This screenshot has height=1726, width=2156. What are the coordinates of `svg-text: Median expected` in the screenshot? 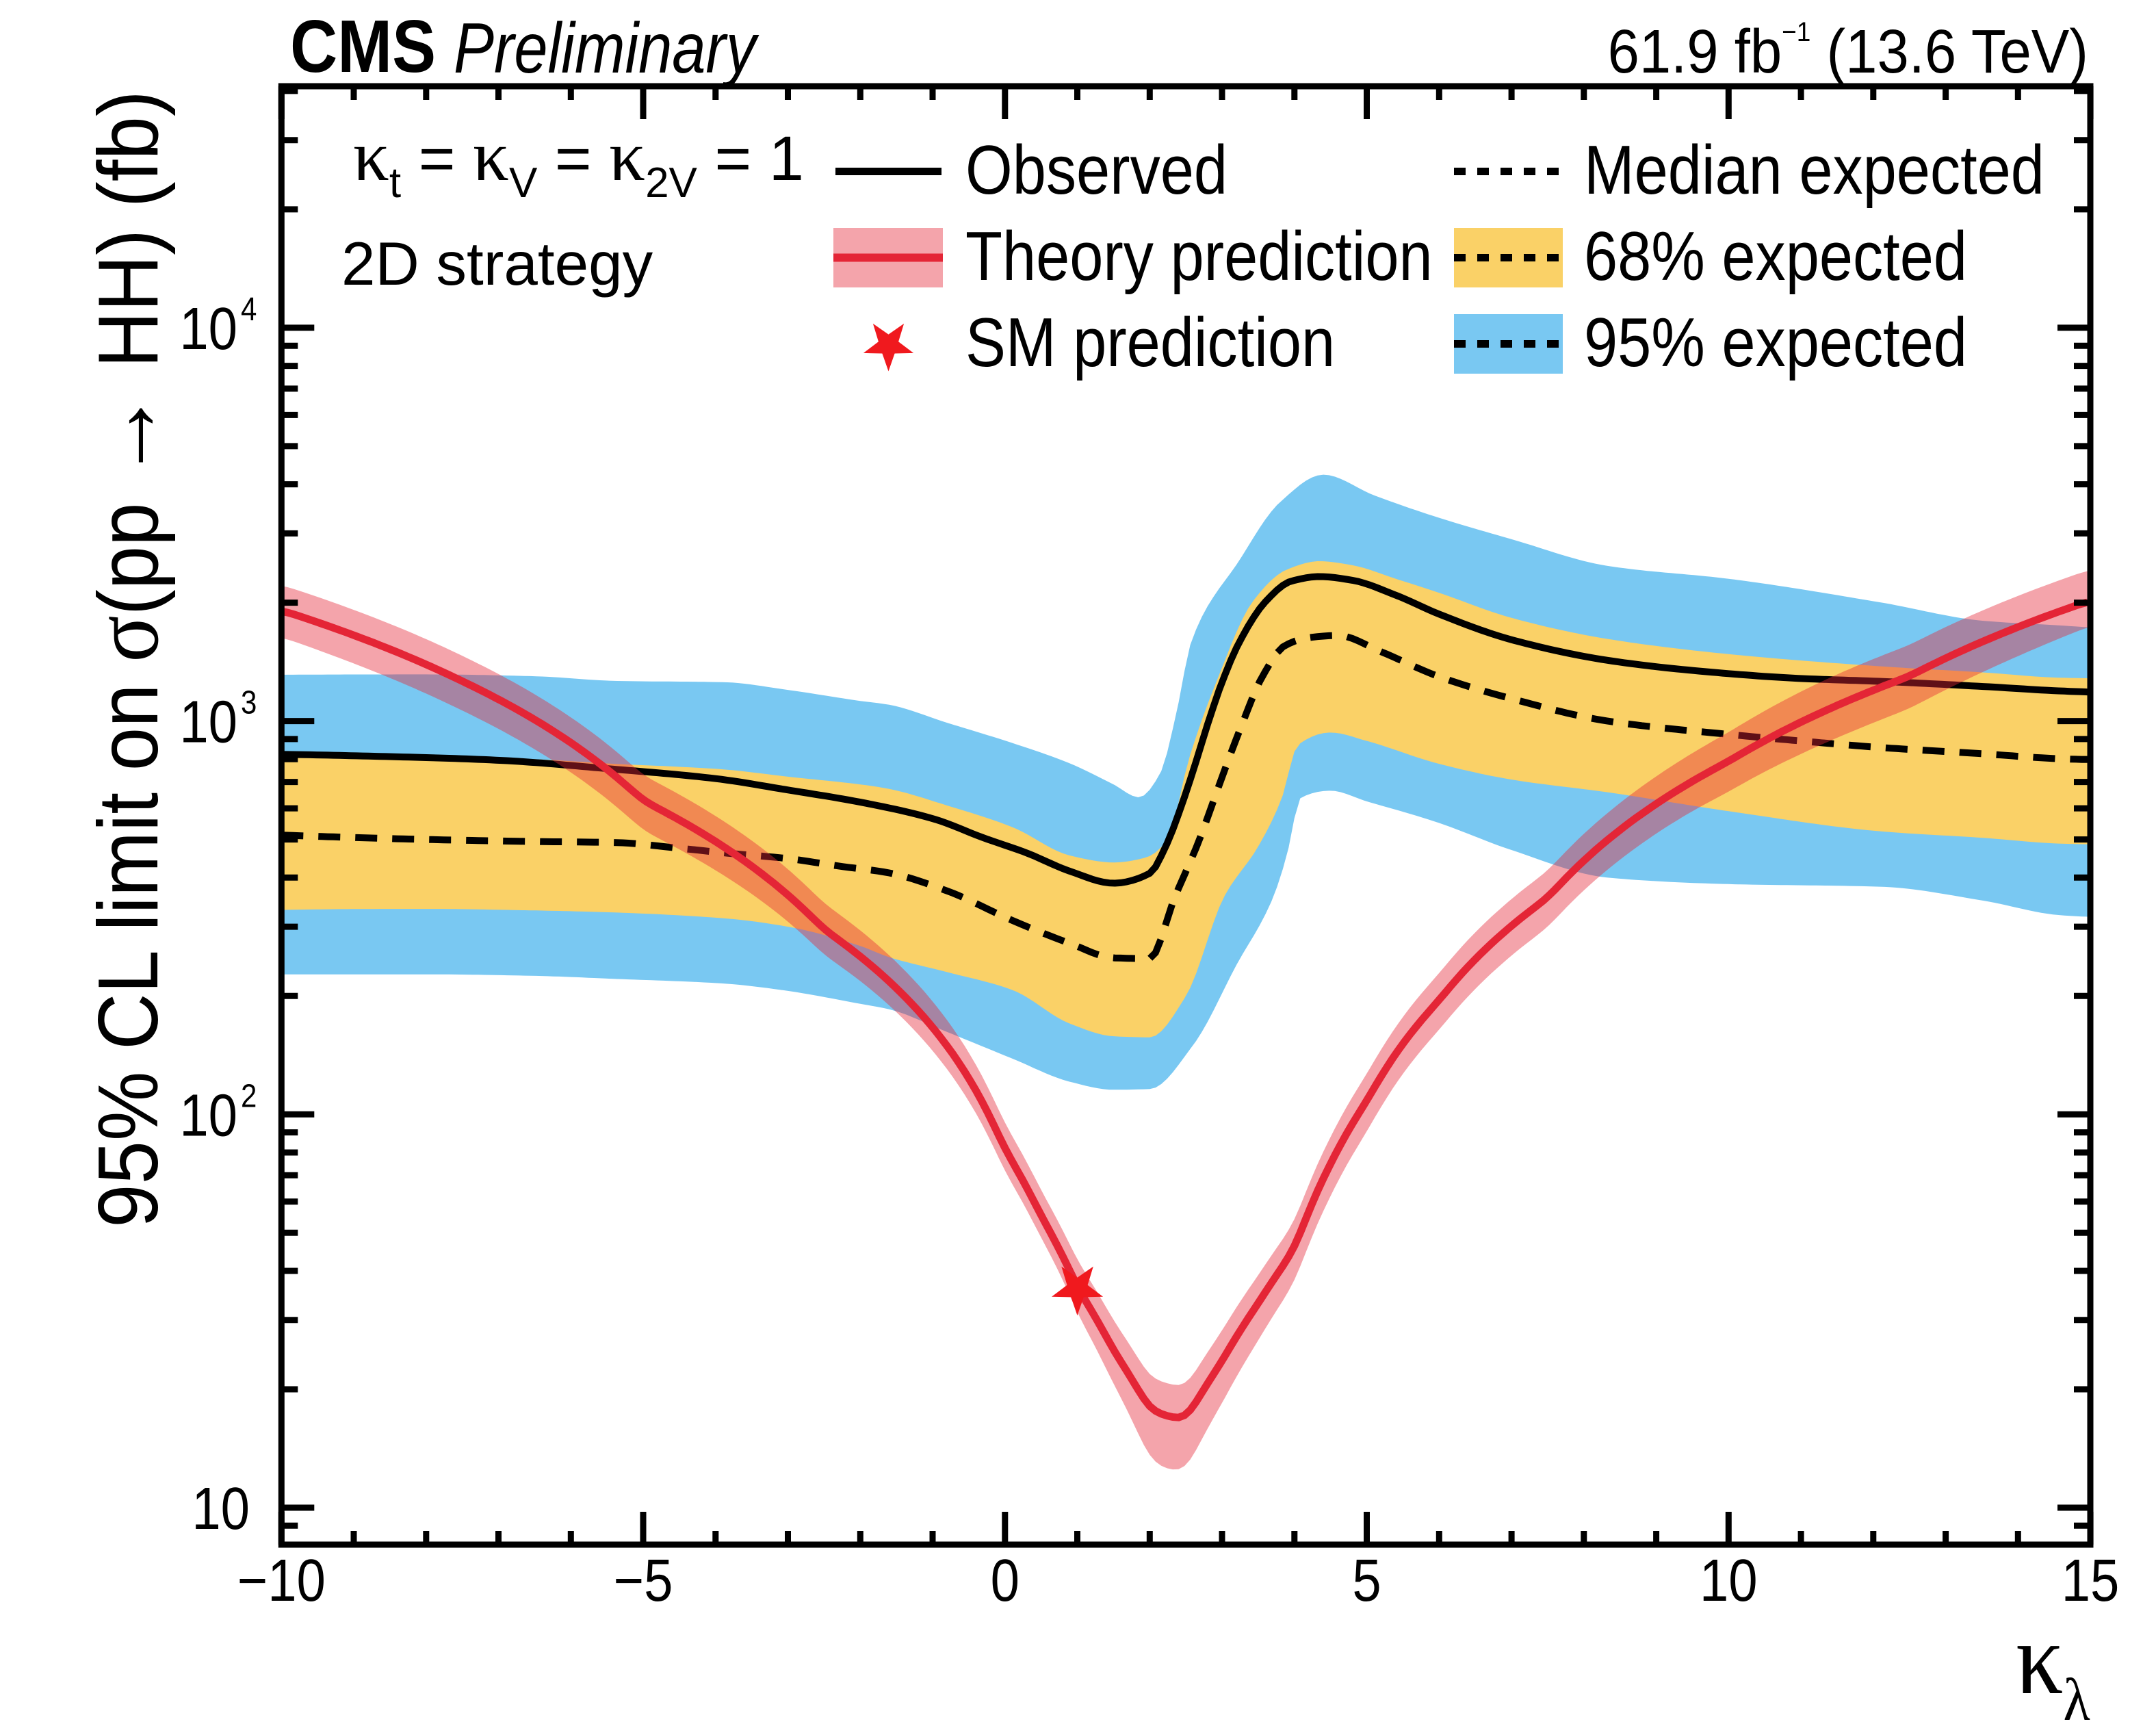 It's located at (1814, 170).